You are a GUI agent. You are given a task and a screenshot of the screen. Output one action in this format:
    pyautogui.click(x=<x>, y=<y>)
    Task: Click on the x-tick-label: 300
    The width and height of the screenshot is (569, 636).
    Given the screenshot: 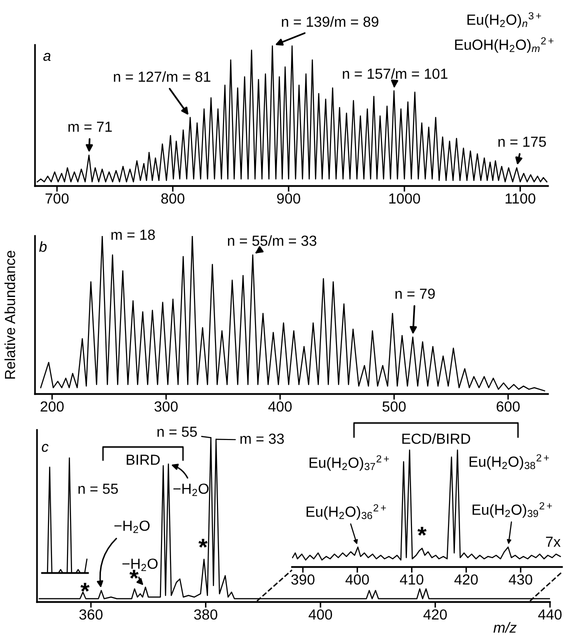 What is the action you would take?
    pyautogui.click(x=166, y=406)
    